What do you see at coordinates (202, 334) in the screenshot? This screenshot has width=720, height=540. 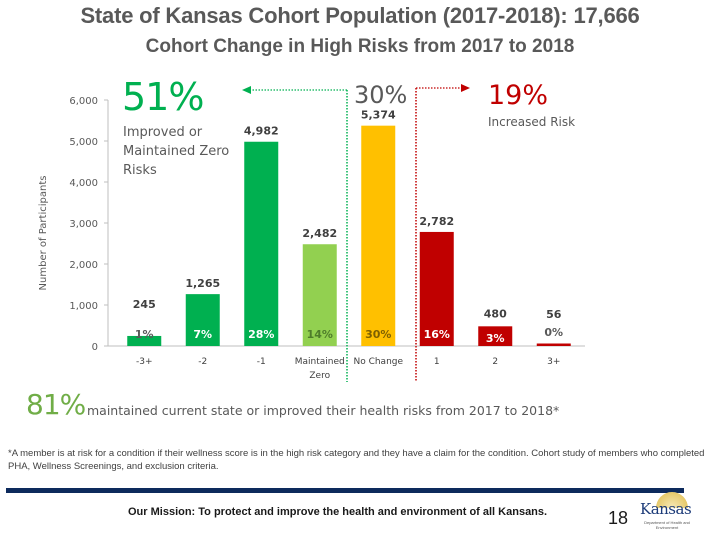 I see `percent-label: 7%` at bounding box center [202, 334].